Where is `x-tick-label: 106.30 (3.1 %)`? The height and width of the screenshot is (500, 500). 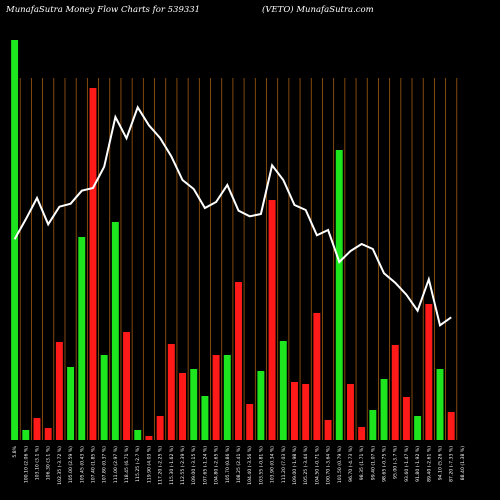
x-tick-label: 106.30 (3.1 %) is located at coordinates (49, 463).